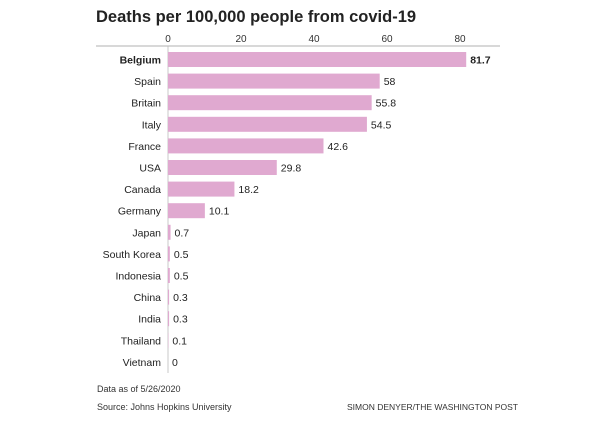 This screenshot has height=428, width=600. What do you see at coordinates (146, 233) in the screenshot?
I see `category-label-japan: Japan` at bounding box center [146, 233].